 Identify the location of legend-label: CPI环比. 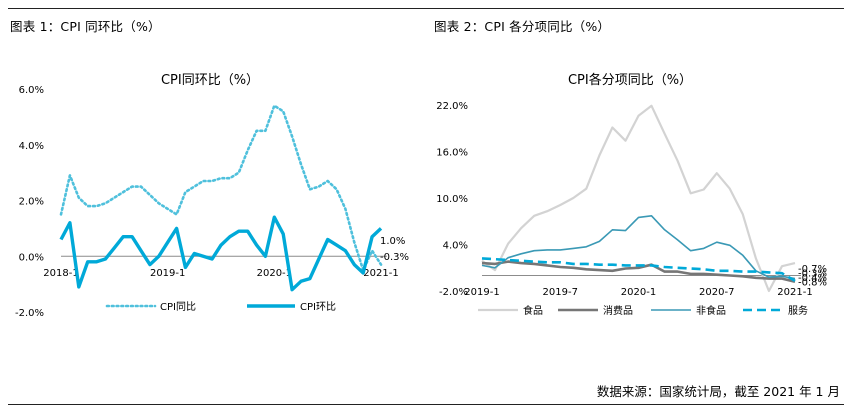
(318, 307).